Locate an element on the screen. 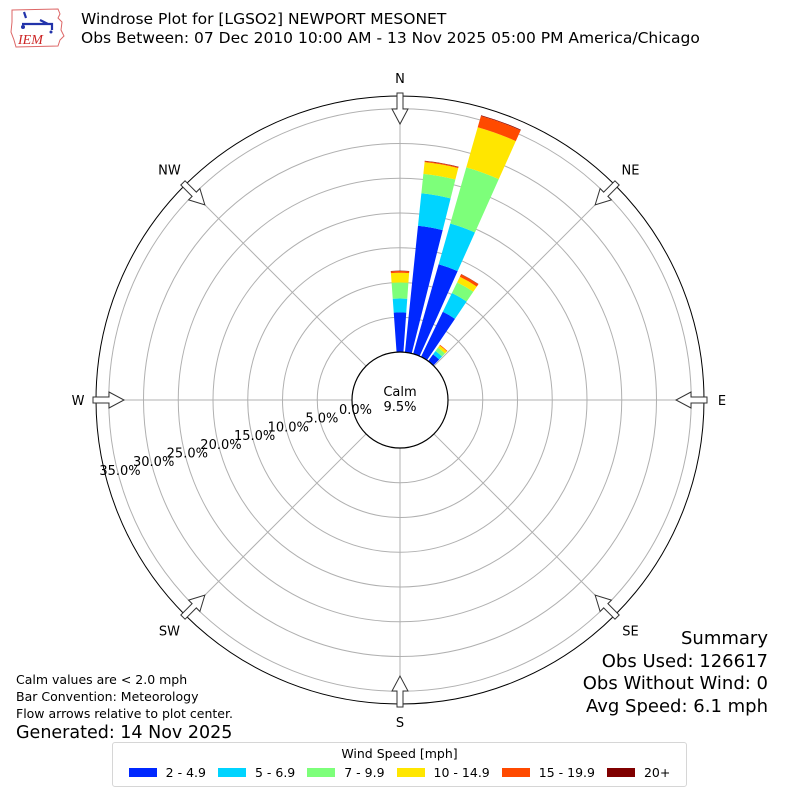 The image size is (800, 800). windrose-bars is located at coordinates (455, 240).